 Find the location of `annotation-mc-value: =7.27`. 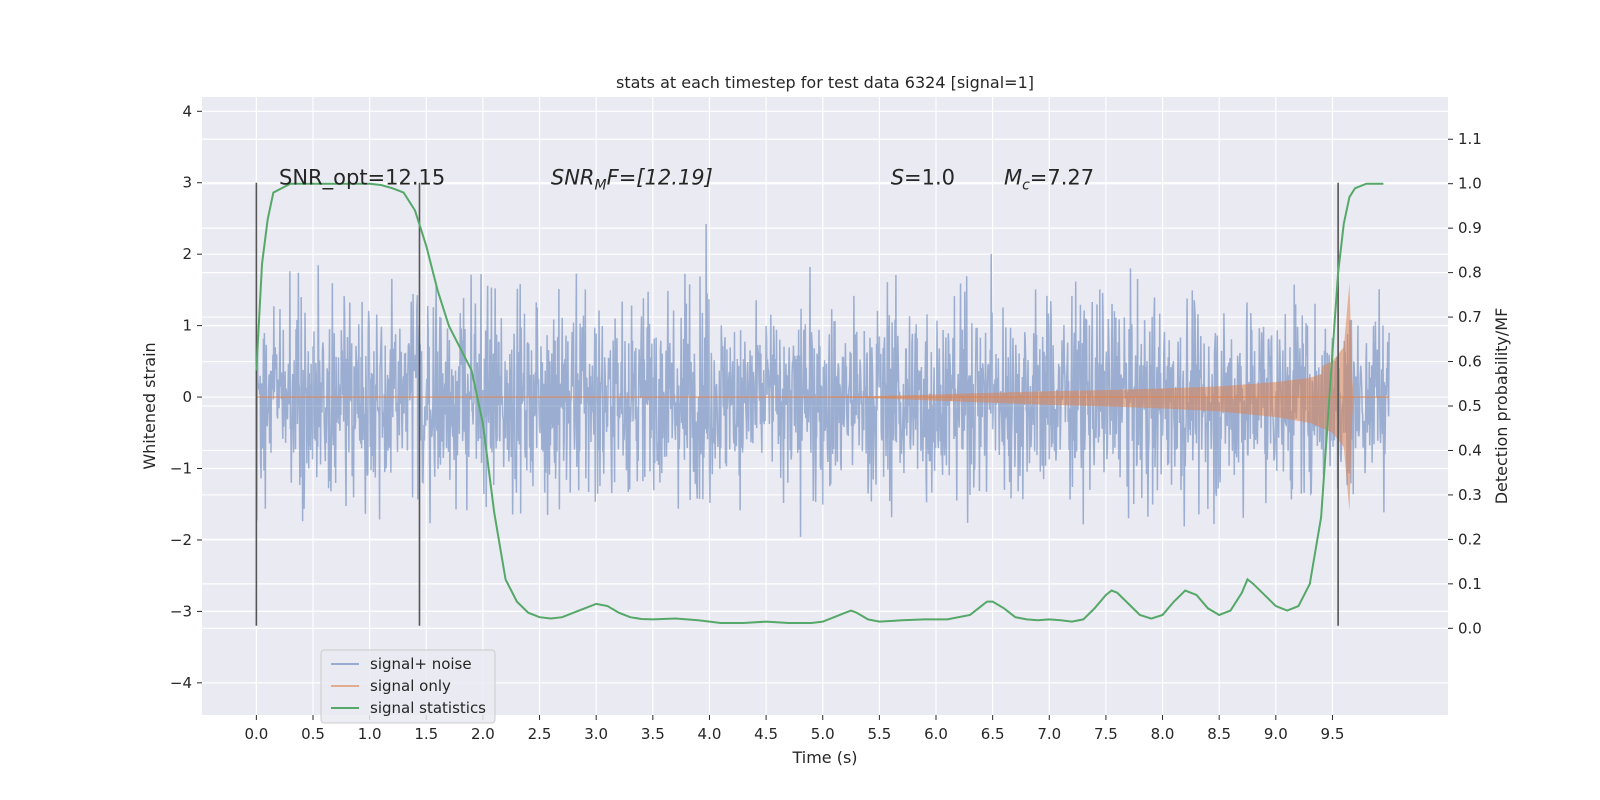

annotation-mc-value: =7.27 is located at coordinates (1062, 178).